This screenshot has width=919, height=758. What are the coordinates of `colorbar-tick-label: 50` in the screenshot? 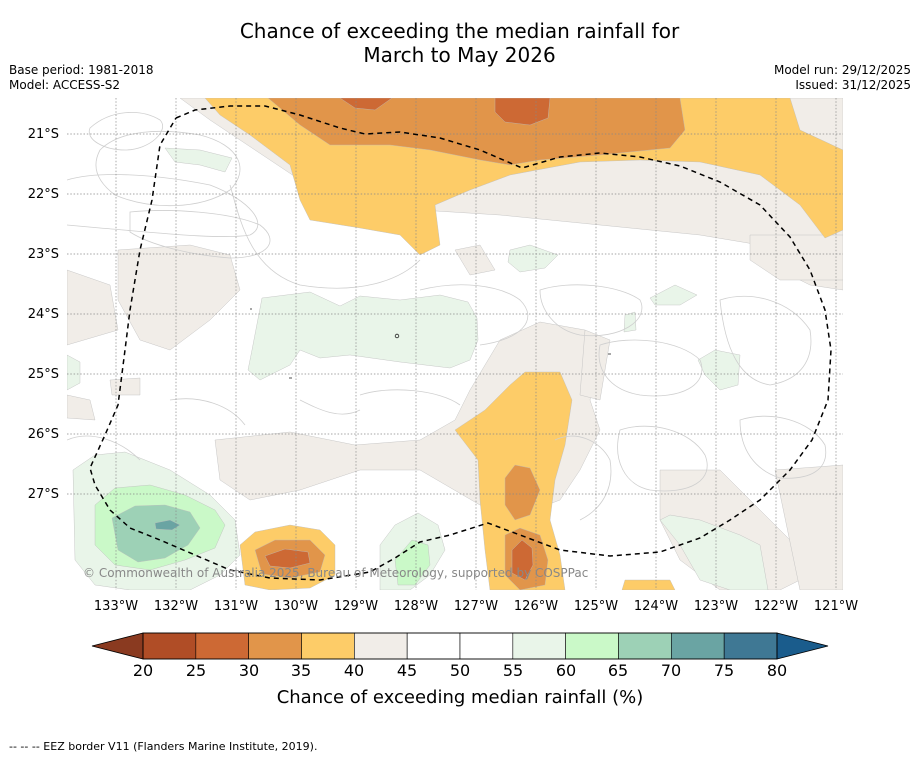 It's located at (460, 670).